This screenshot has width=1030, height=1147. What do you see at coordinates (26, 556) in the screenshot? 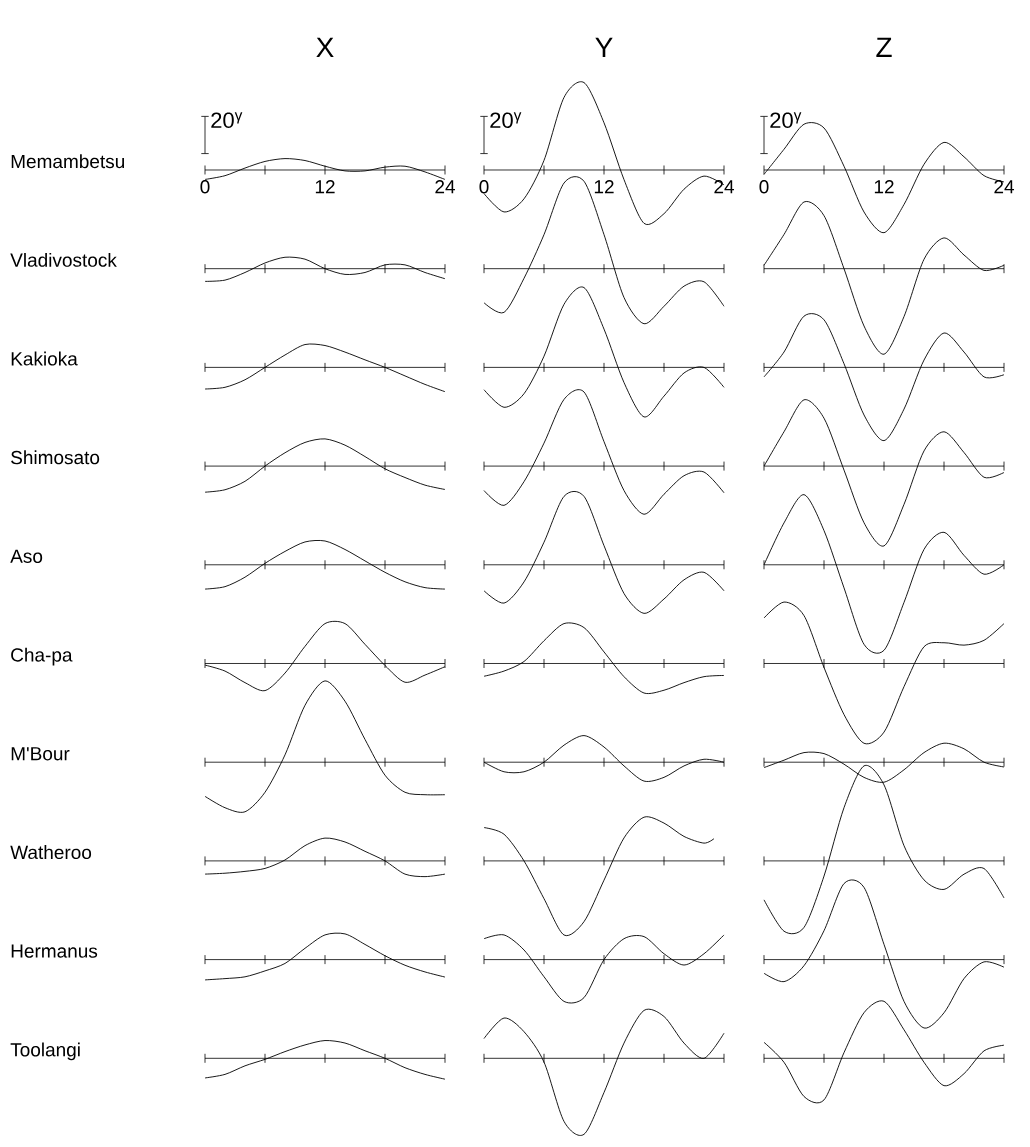
I see `y-axis-title: Aso` at bounding box center [26, 556].